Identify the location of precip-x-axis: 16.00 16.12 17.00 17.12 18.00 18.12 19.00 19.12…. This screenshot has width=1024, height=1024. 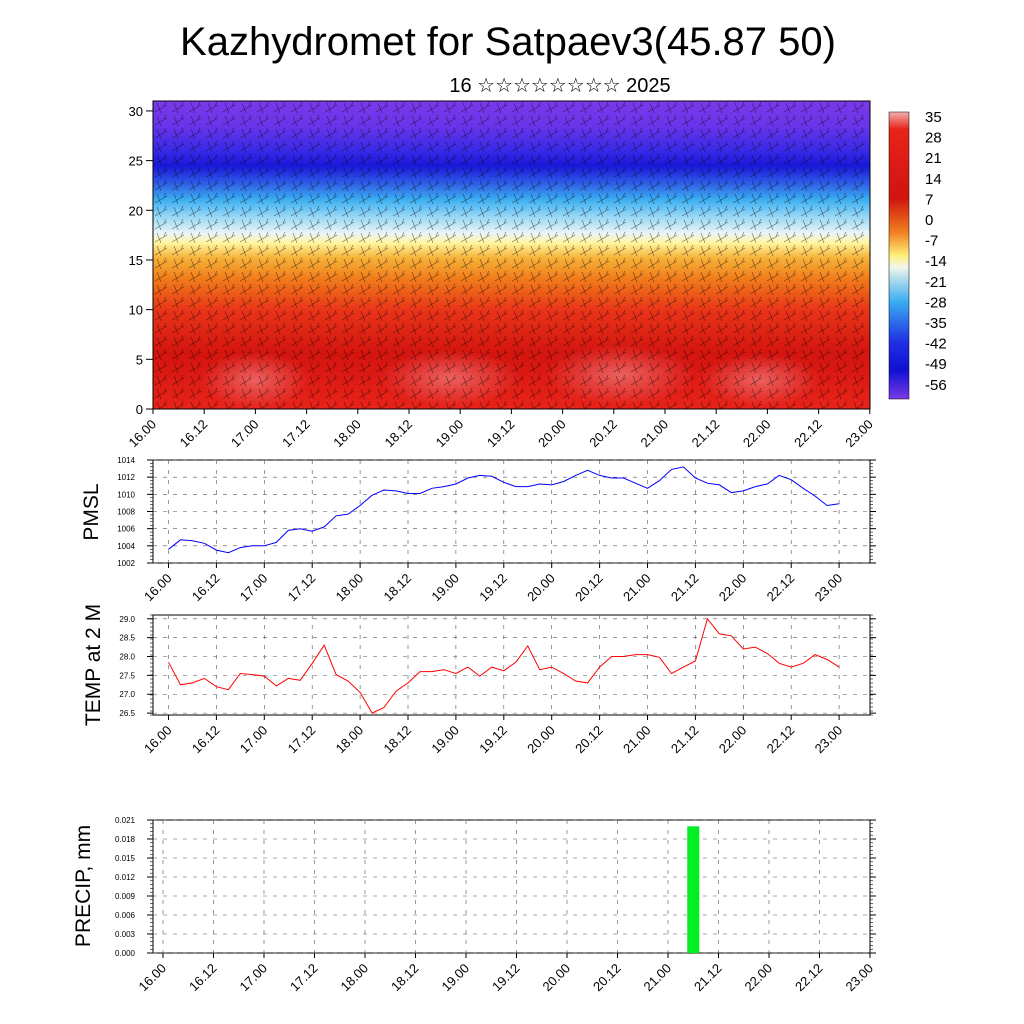
(506, 974).